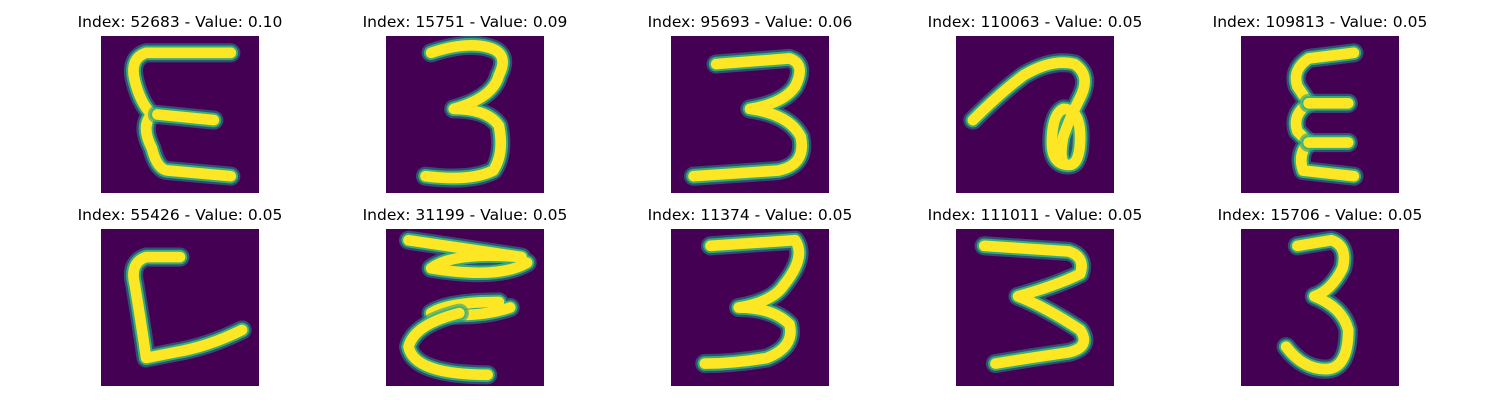 The image size is (1500, 400). I want to click on panel-title: Index: 52683 - Value: 0.10, so click(180, 22).